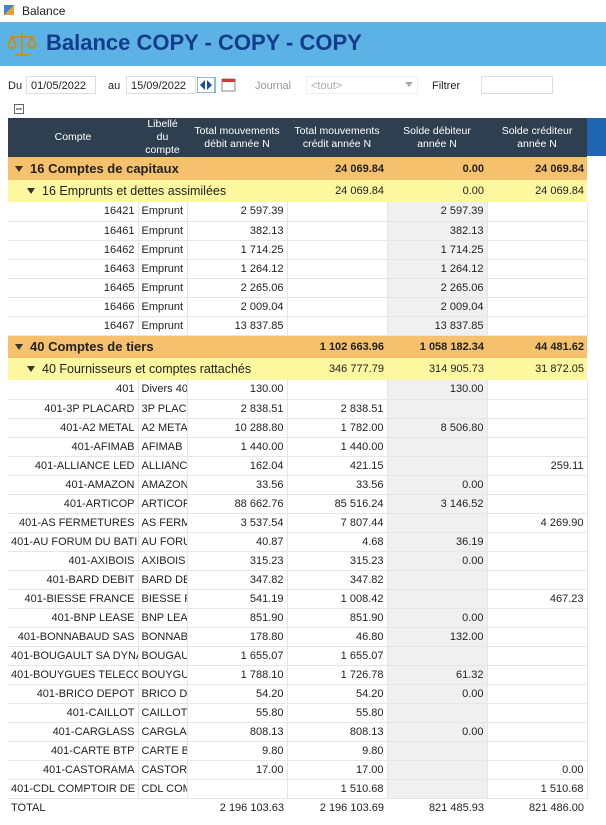 The image size is (606, 825). Describe the element at coordinates (163, 250) in the screenshot. I see `cell: Emprunt` at that location.